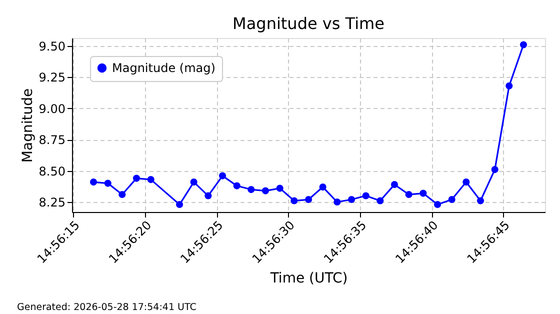  What do you see at coordinates (52, 171) in the screenshot?
I see `y-tick-label: 8.50` at bounding box center [52, 171].